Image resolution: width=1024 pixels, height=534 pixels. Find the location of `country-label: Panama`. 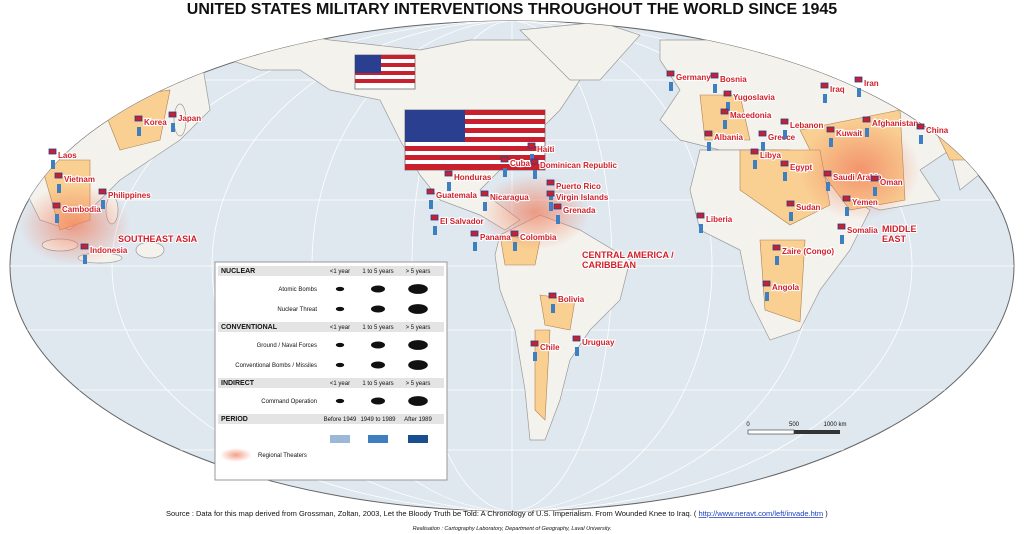

country-label: Panama is located at coordinates (495, 237).